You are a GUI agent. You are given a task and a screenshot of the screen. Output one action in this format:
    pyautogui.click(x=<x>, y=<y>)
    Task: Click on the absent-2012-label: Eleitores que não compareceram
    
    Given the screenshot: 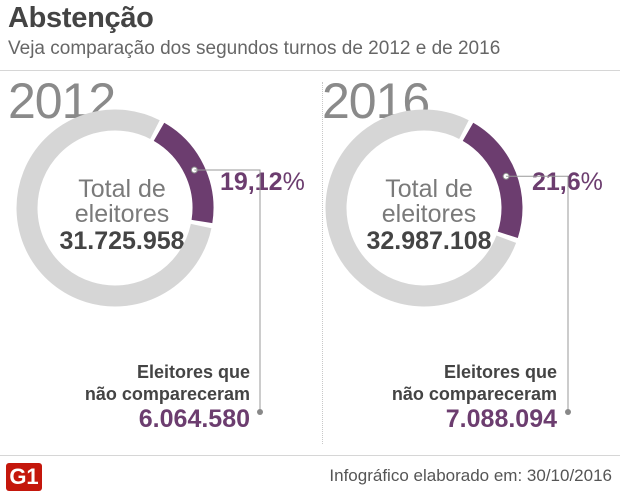 What is the action you would take?
    pyautogui.click(x=150, y=383)
    